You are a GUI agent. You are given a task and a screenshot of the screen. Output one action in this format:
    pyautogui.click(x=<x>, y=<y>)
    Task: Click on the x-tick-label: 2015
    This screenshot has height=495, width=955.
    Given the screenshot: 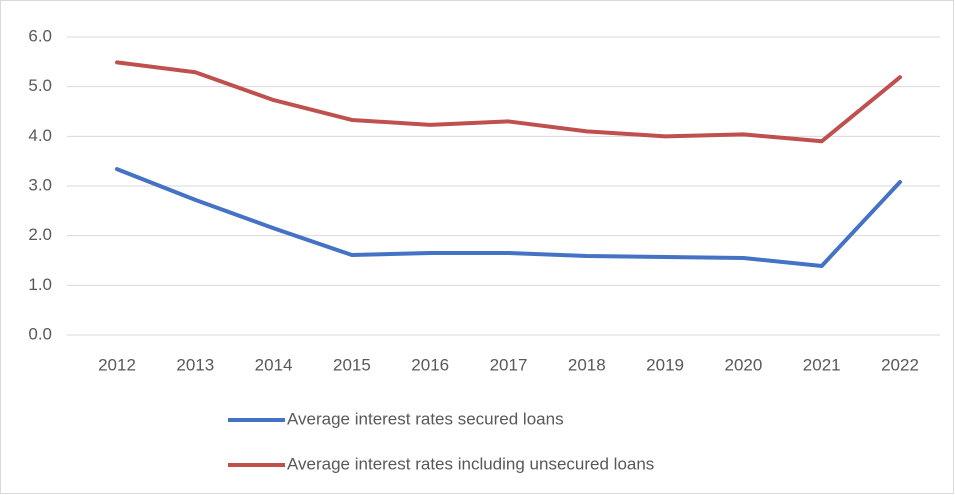 What is the action you would take?
    pyautogui.click(x=352, y=364)
    